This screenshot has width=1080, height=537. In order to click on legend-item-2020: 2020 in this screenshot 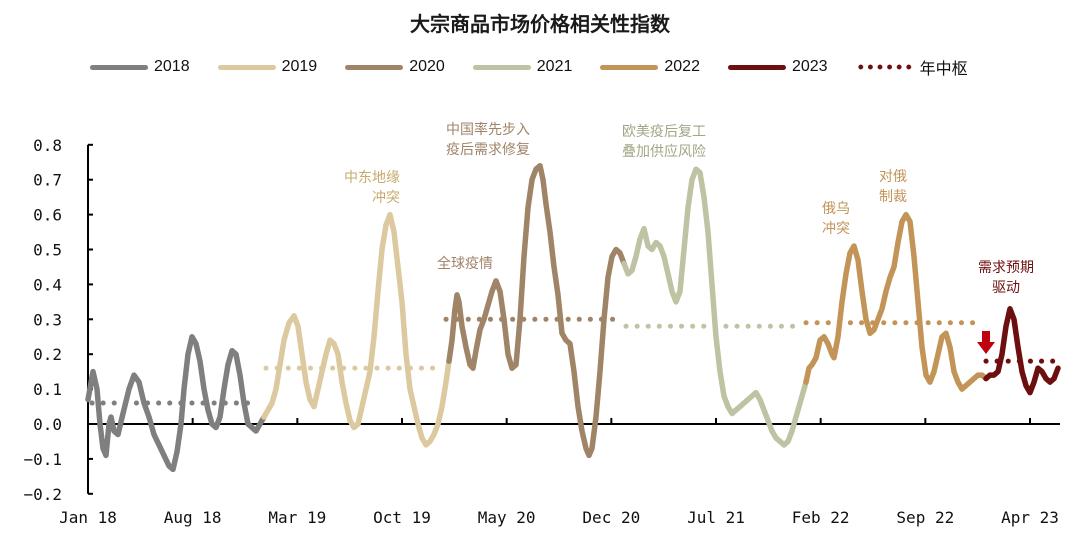, I will do `click(395, 67)`.